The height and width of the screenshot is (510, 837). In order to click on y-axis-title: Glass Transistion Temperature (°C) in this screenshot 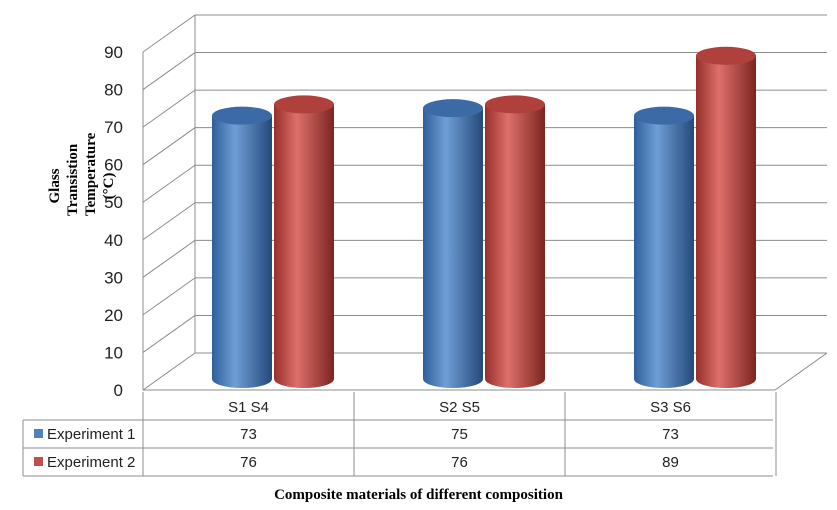, I will do `click(82, 174)`.